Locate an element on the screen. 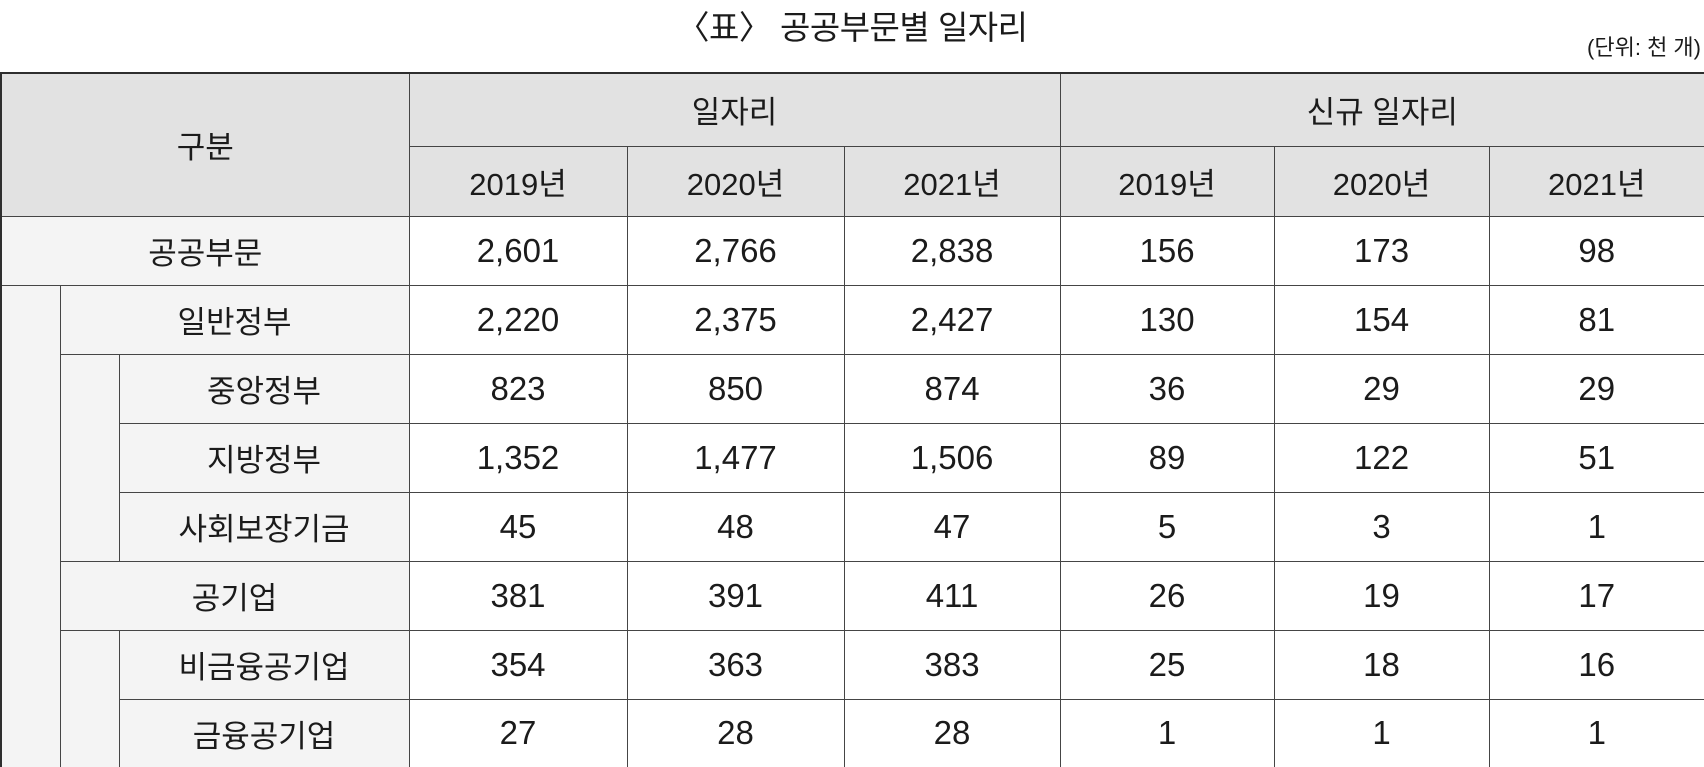 Image resolution: width=1704 pixels, height=767 pixels. data-cell: 383 is located at coordinates (952, 664).